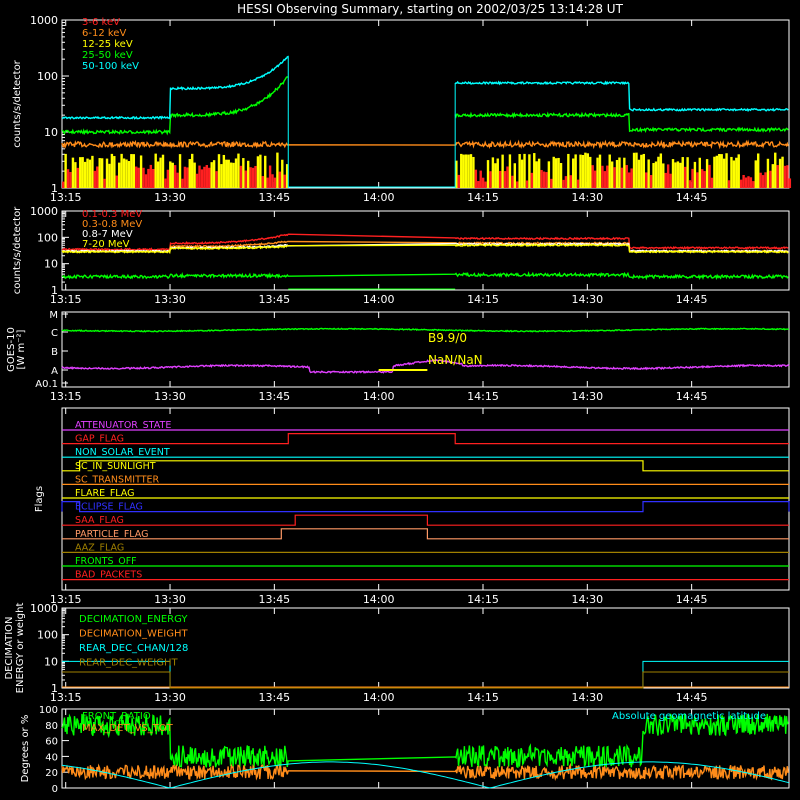  I want to click on y-tick-label: 20, so click(51, 773).